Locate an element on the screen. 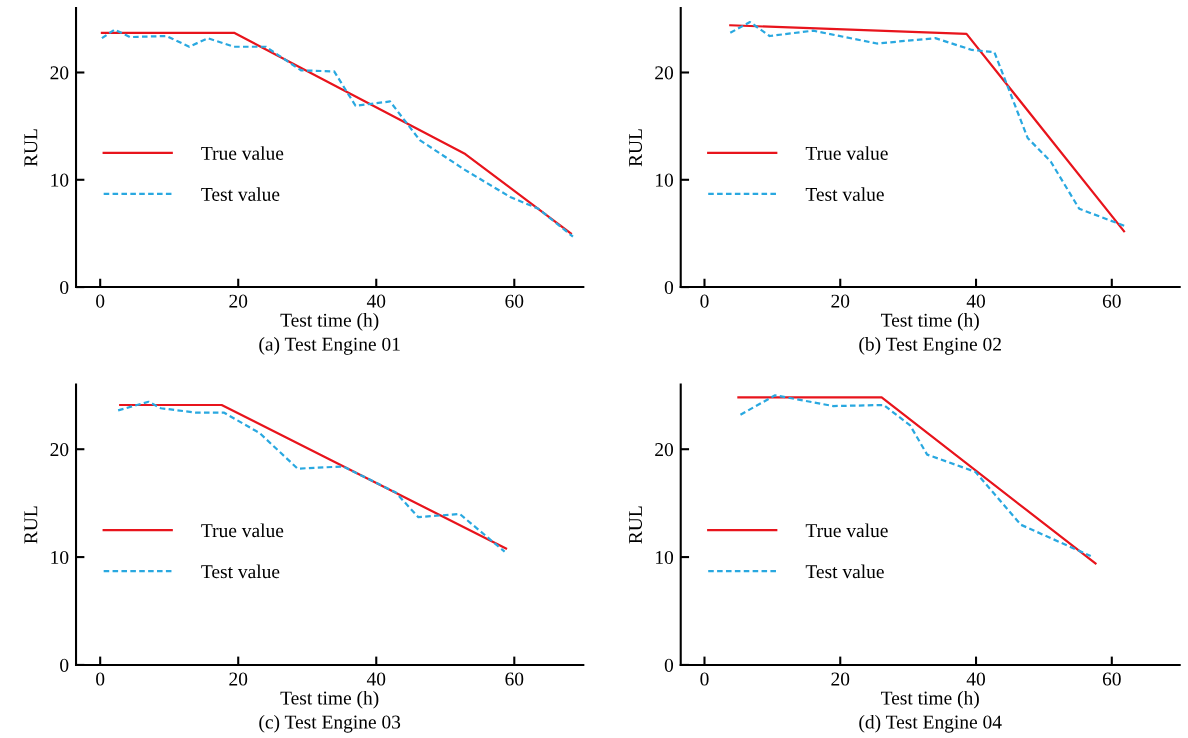 This screenshot has height=738, width=1188. text: (b) Test Engine 02 is located at coordinates (930, 346).